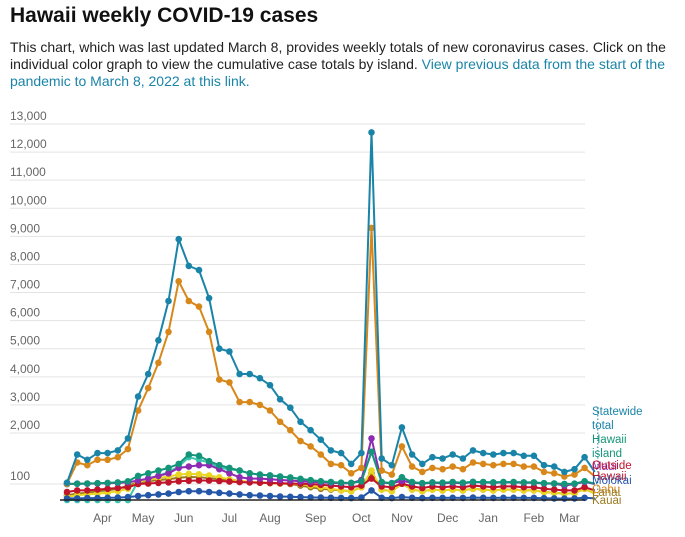 This screenshot has height=537, width=685. Describe the element at coordinates (617, 412) in the screenshot. I see `legend-label: Statewide` at that location.